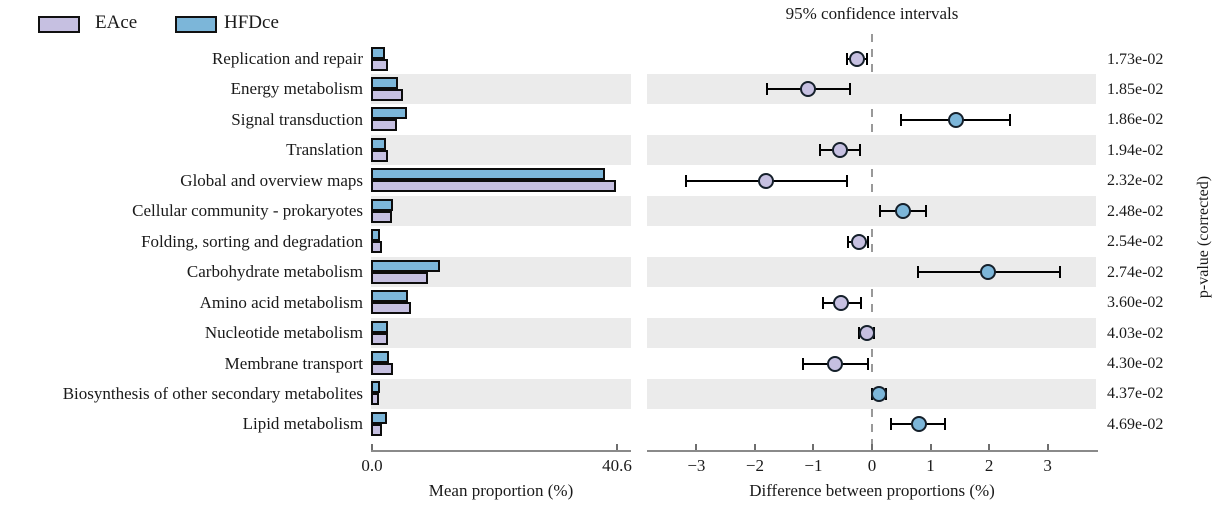  I want to click on legend-label-hfdce: HFDce, so click(251, 22).